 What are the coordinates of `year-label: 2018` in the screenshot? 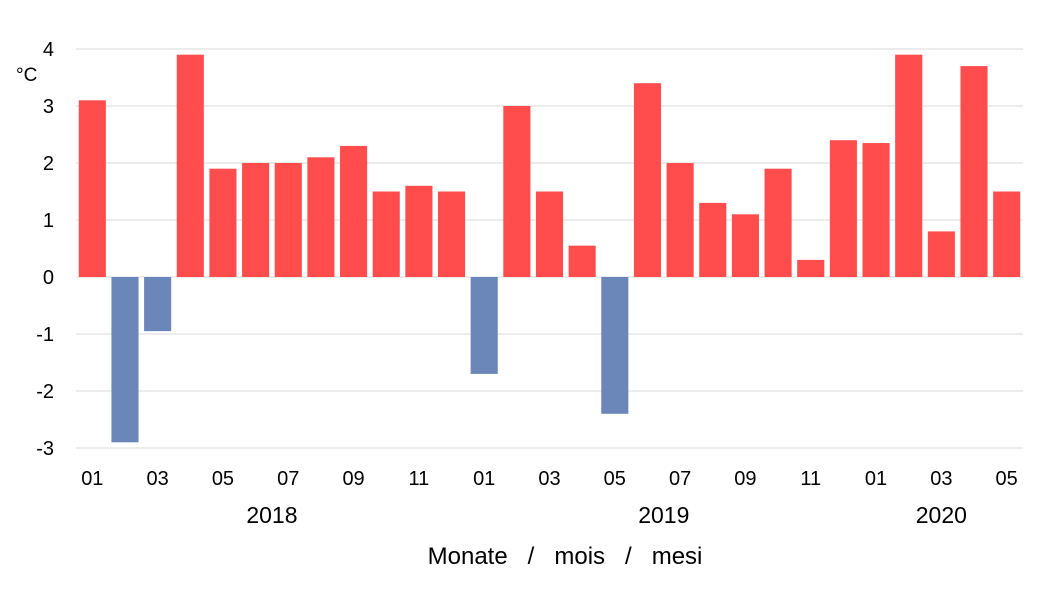 It's located at (271, 515).